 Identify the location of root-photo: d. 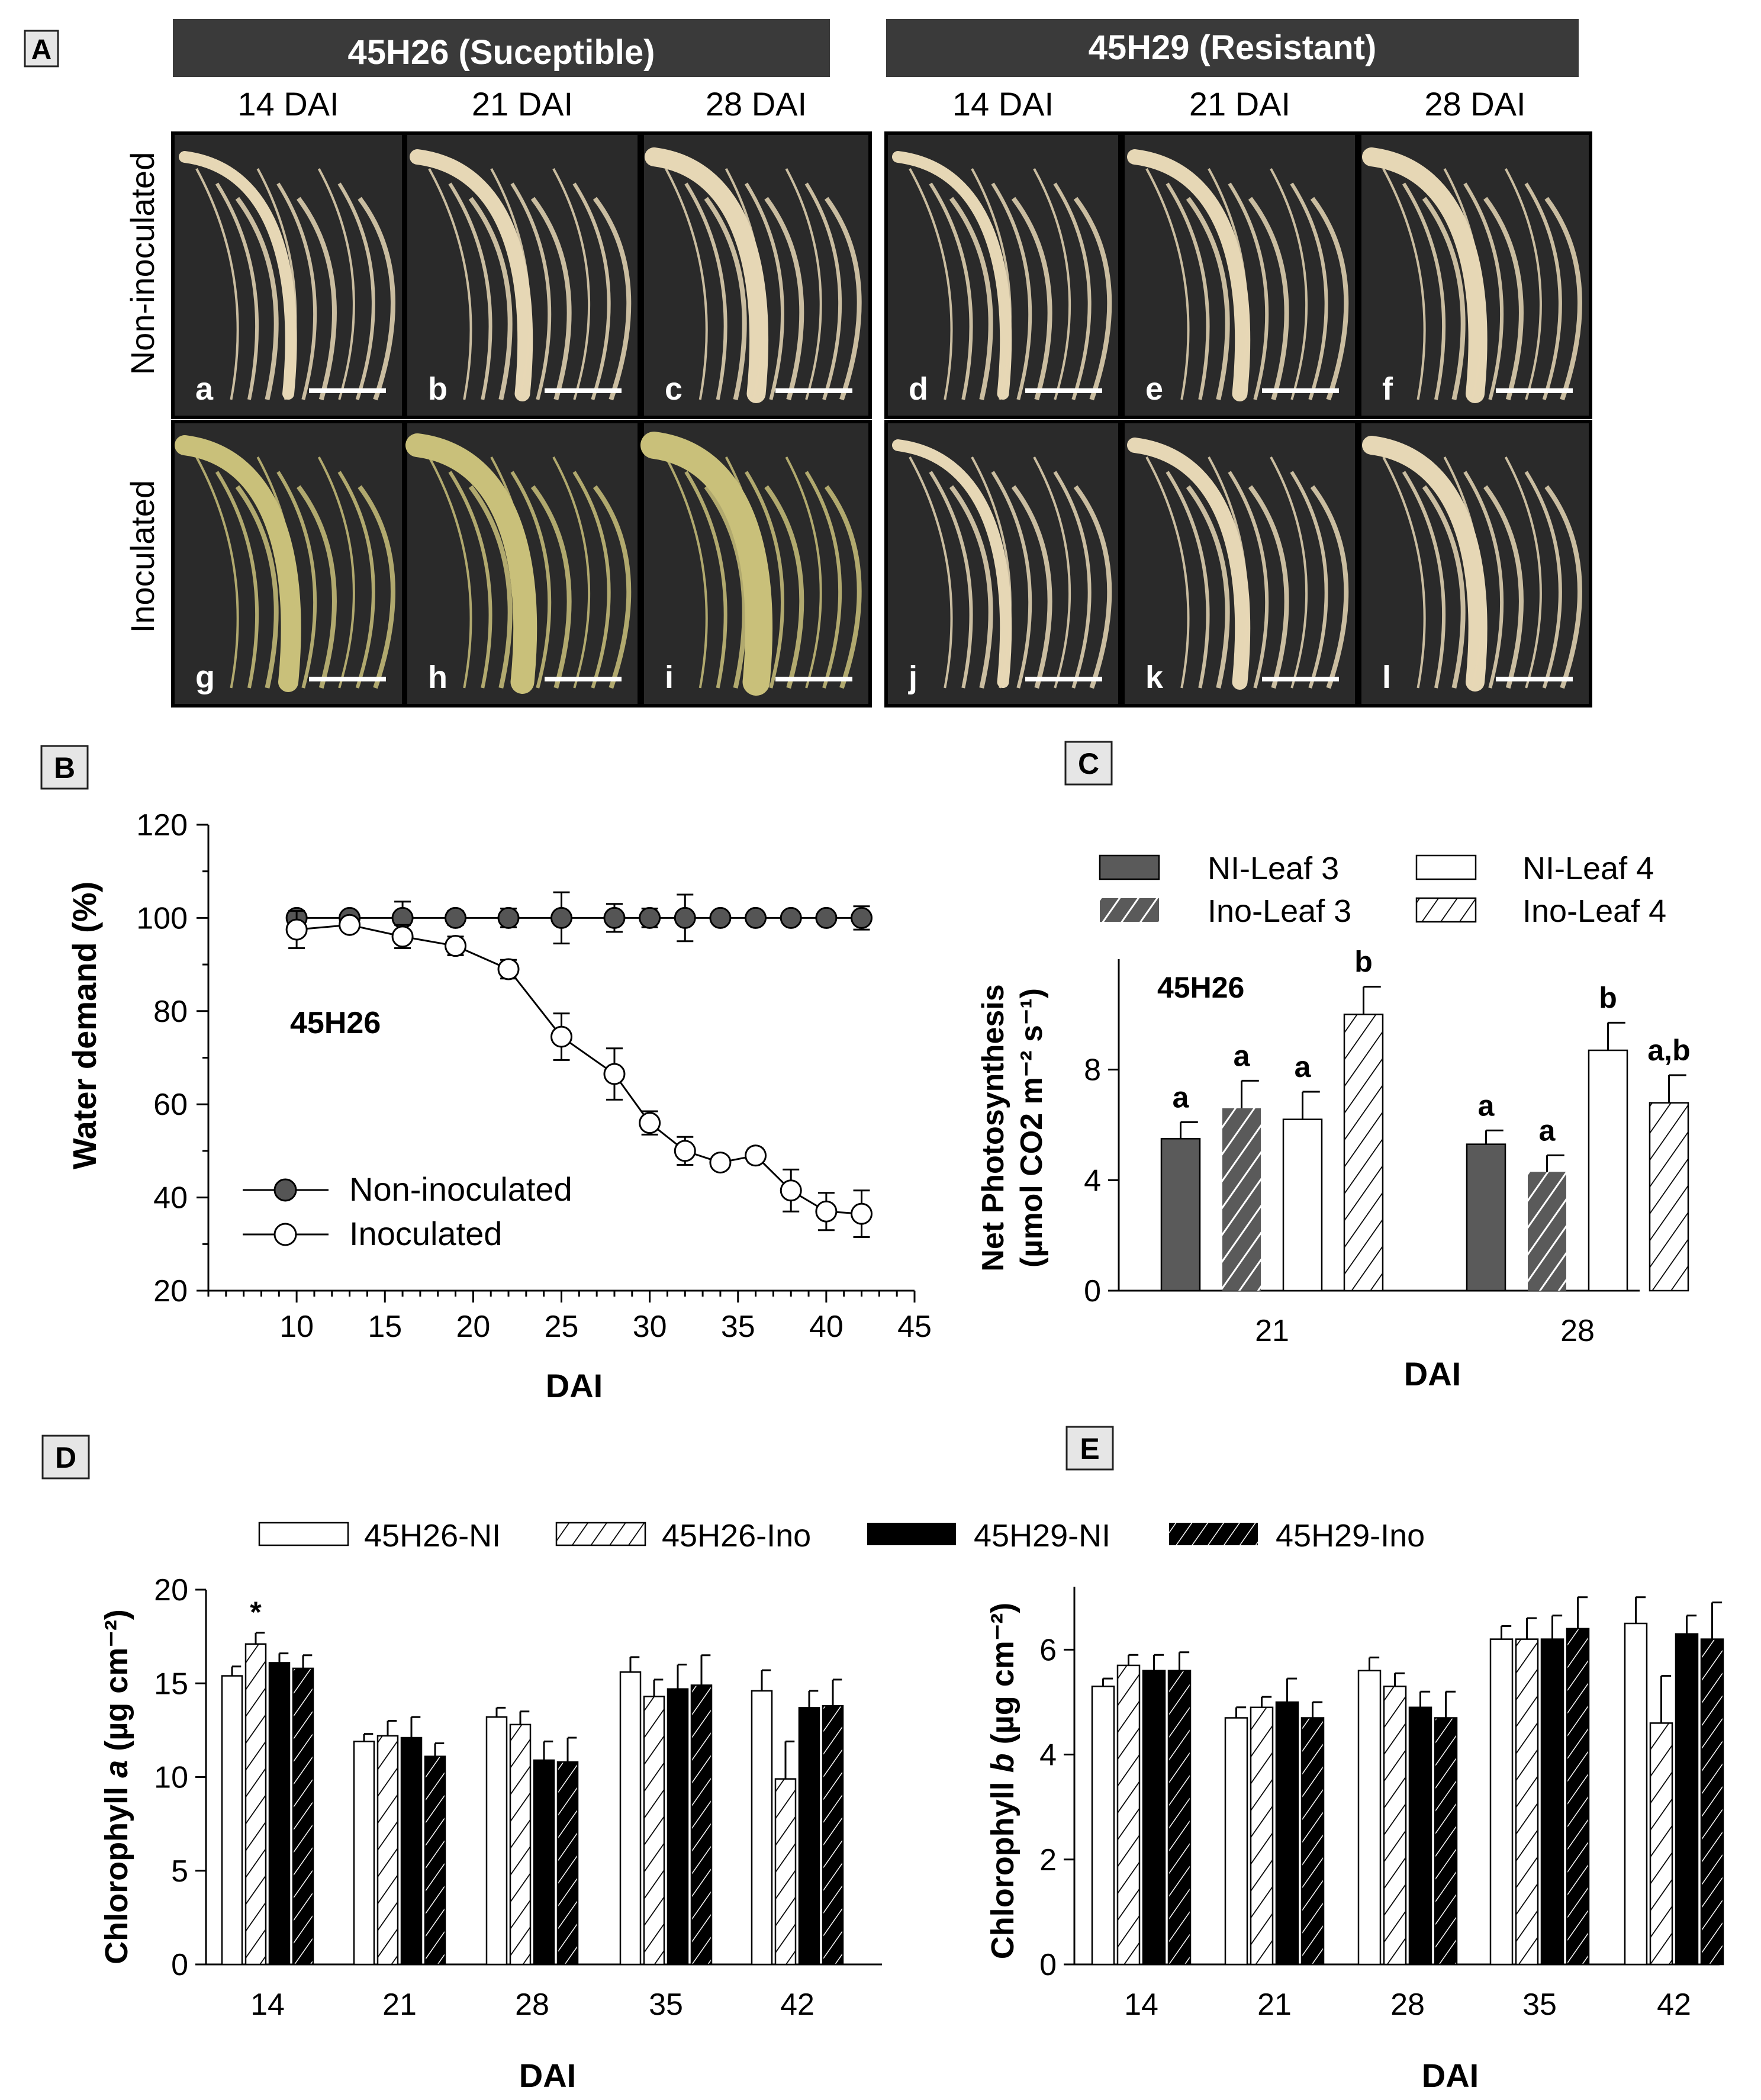
(1003, 275).